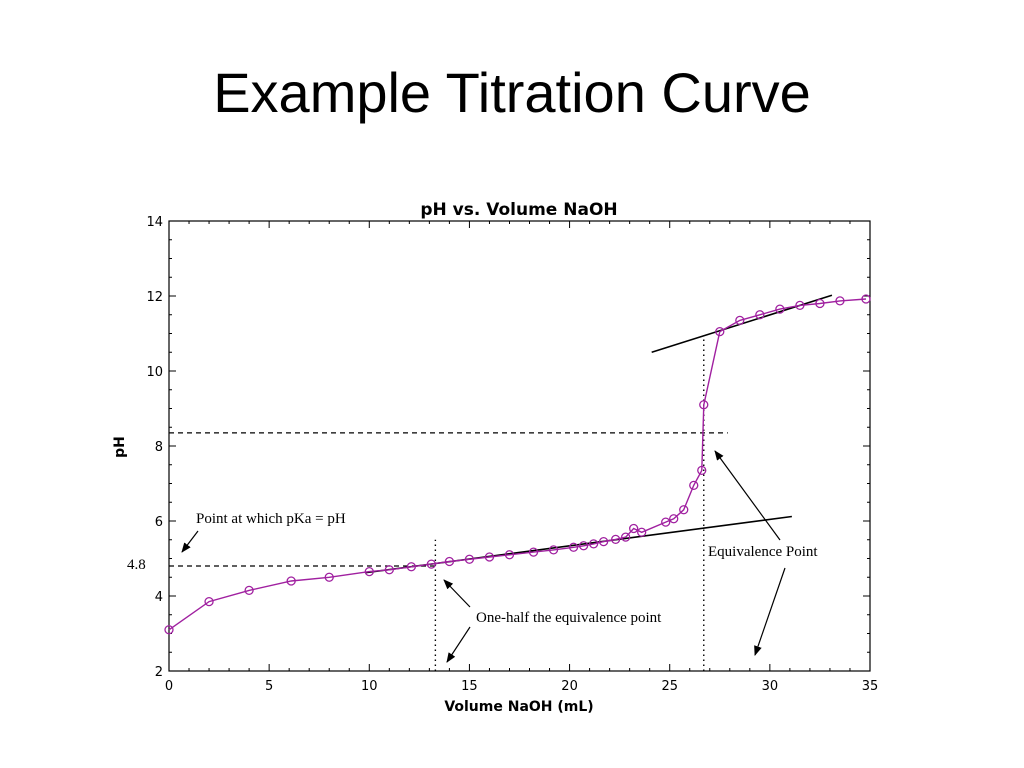 Image resolution: width=1024 pixels, height=768 pixels. Describe the element at coordinates (458, 644) in the screenshot. I see `arrow-half-equivalence-down` at that location.